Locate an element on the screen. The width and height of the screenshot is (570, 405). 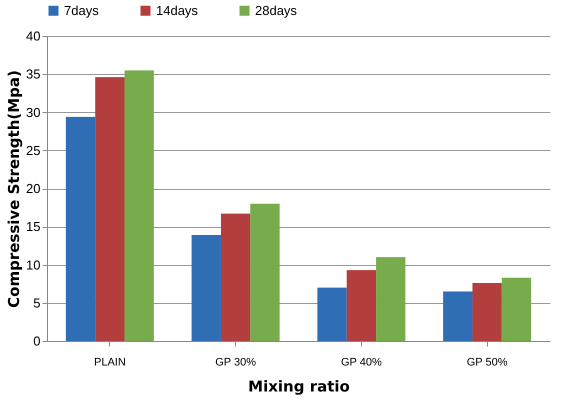
legend-label: 28days is located at coordinates (276, 10).